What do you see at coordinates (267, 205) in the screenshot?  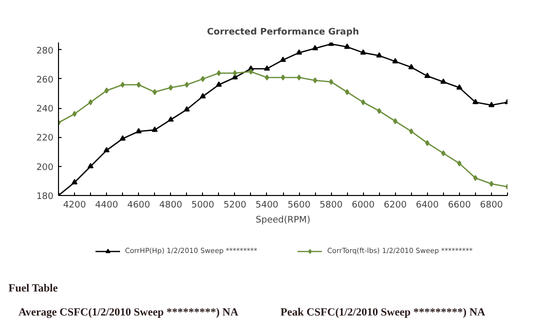 I see `x-tick-label: 5400` at bounding box center [267, 205].